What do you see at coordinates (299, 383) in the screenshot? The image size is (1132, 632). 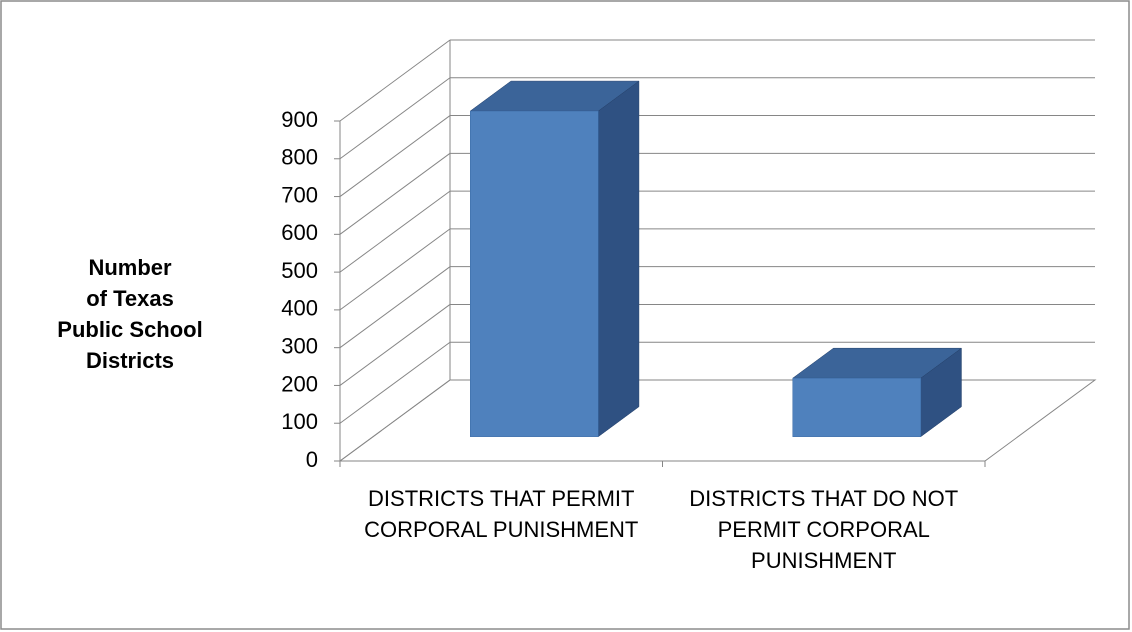 I see `y-tick-label: 200` at bounding box center [299, 383].